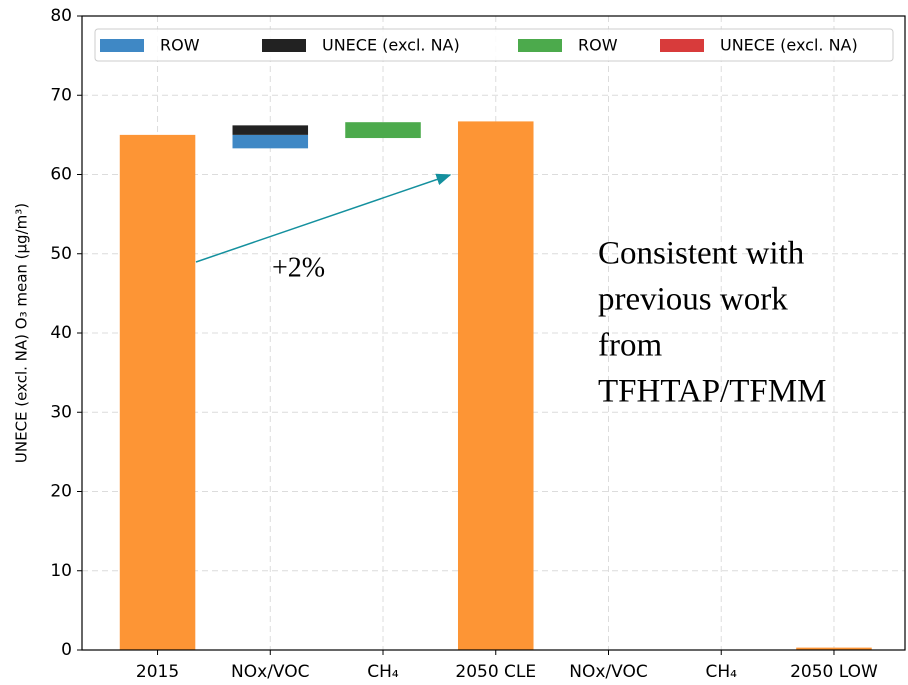 The image size is (908, 685). Describe the element at coordinates (157, 672) in the screenshot. I see `x-tick-label: 2015` at that location.